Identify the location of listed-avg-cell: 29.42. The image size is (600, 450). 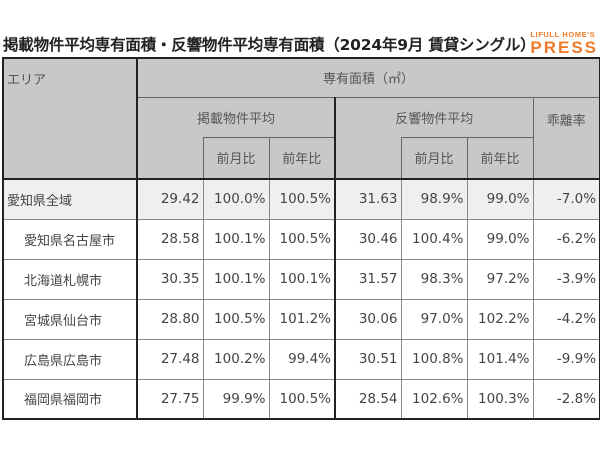
(170, 199).